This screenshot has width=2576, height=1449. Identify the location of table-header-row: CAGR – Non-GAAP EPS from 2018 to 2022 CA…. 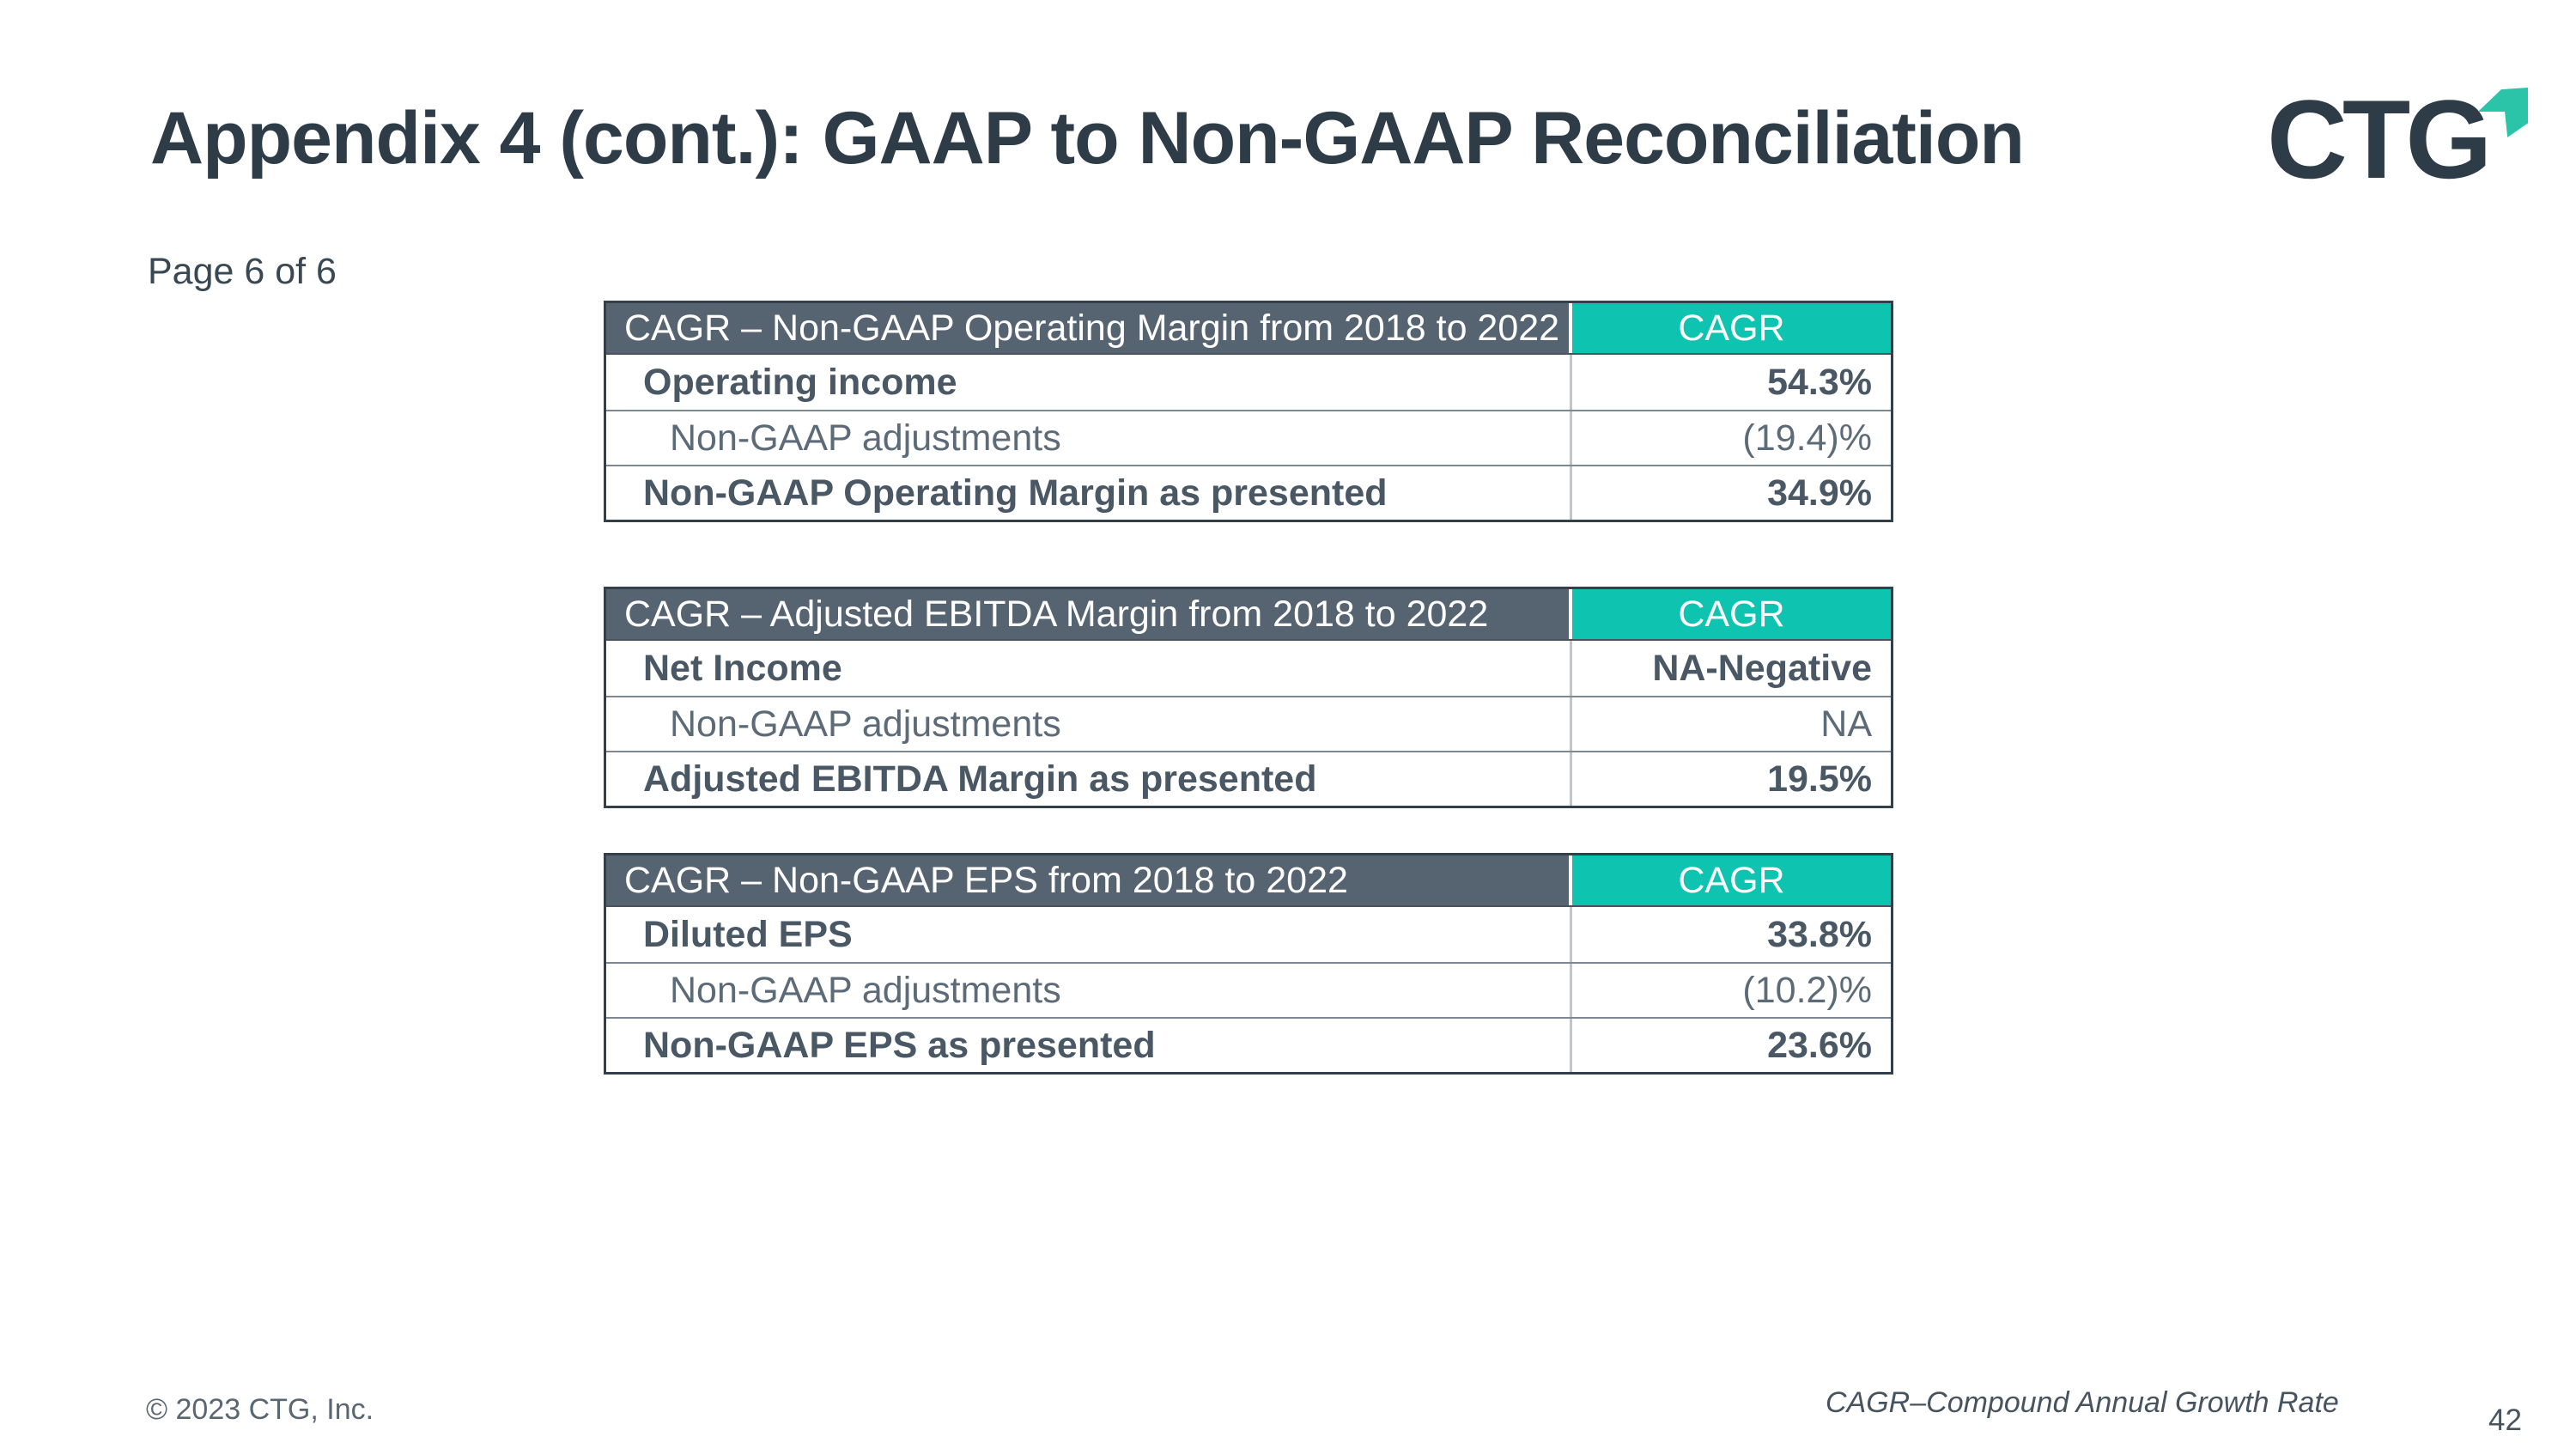
(1248, 881).